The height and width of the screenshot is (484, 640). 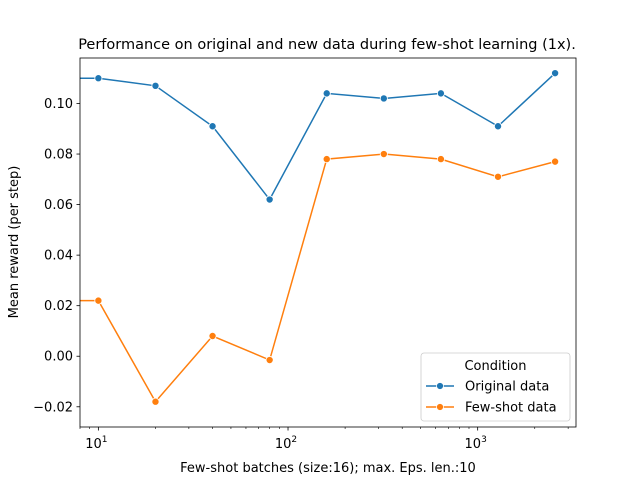 I want to click on y-tick-label: −0.02, so click(x=53, y=407).